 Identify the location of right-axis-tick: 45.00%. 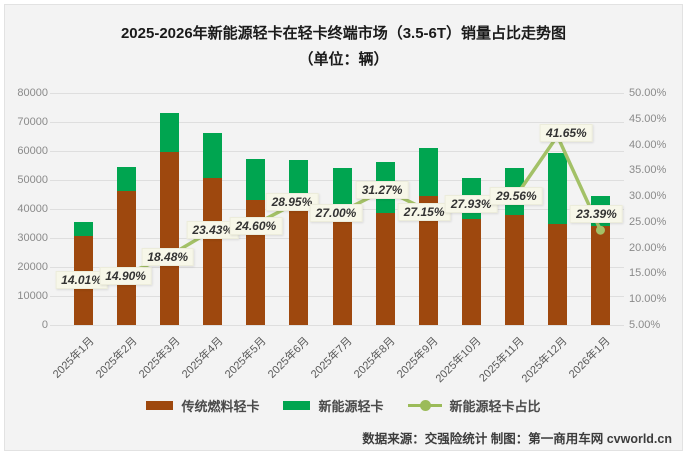
(648, 118).